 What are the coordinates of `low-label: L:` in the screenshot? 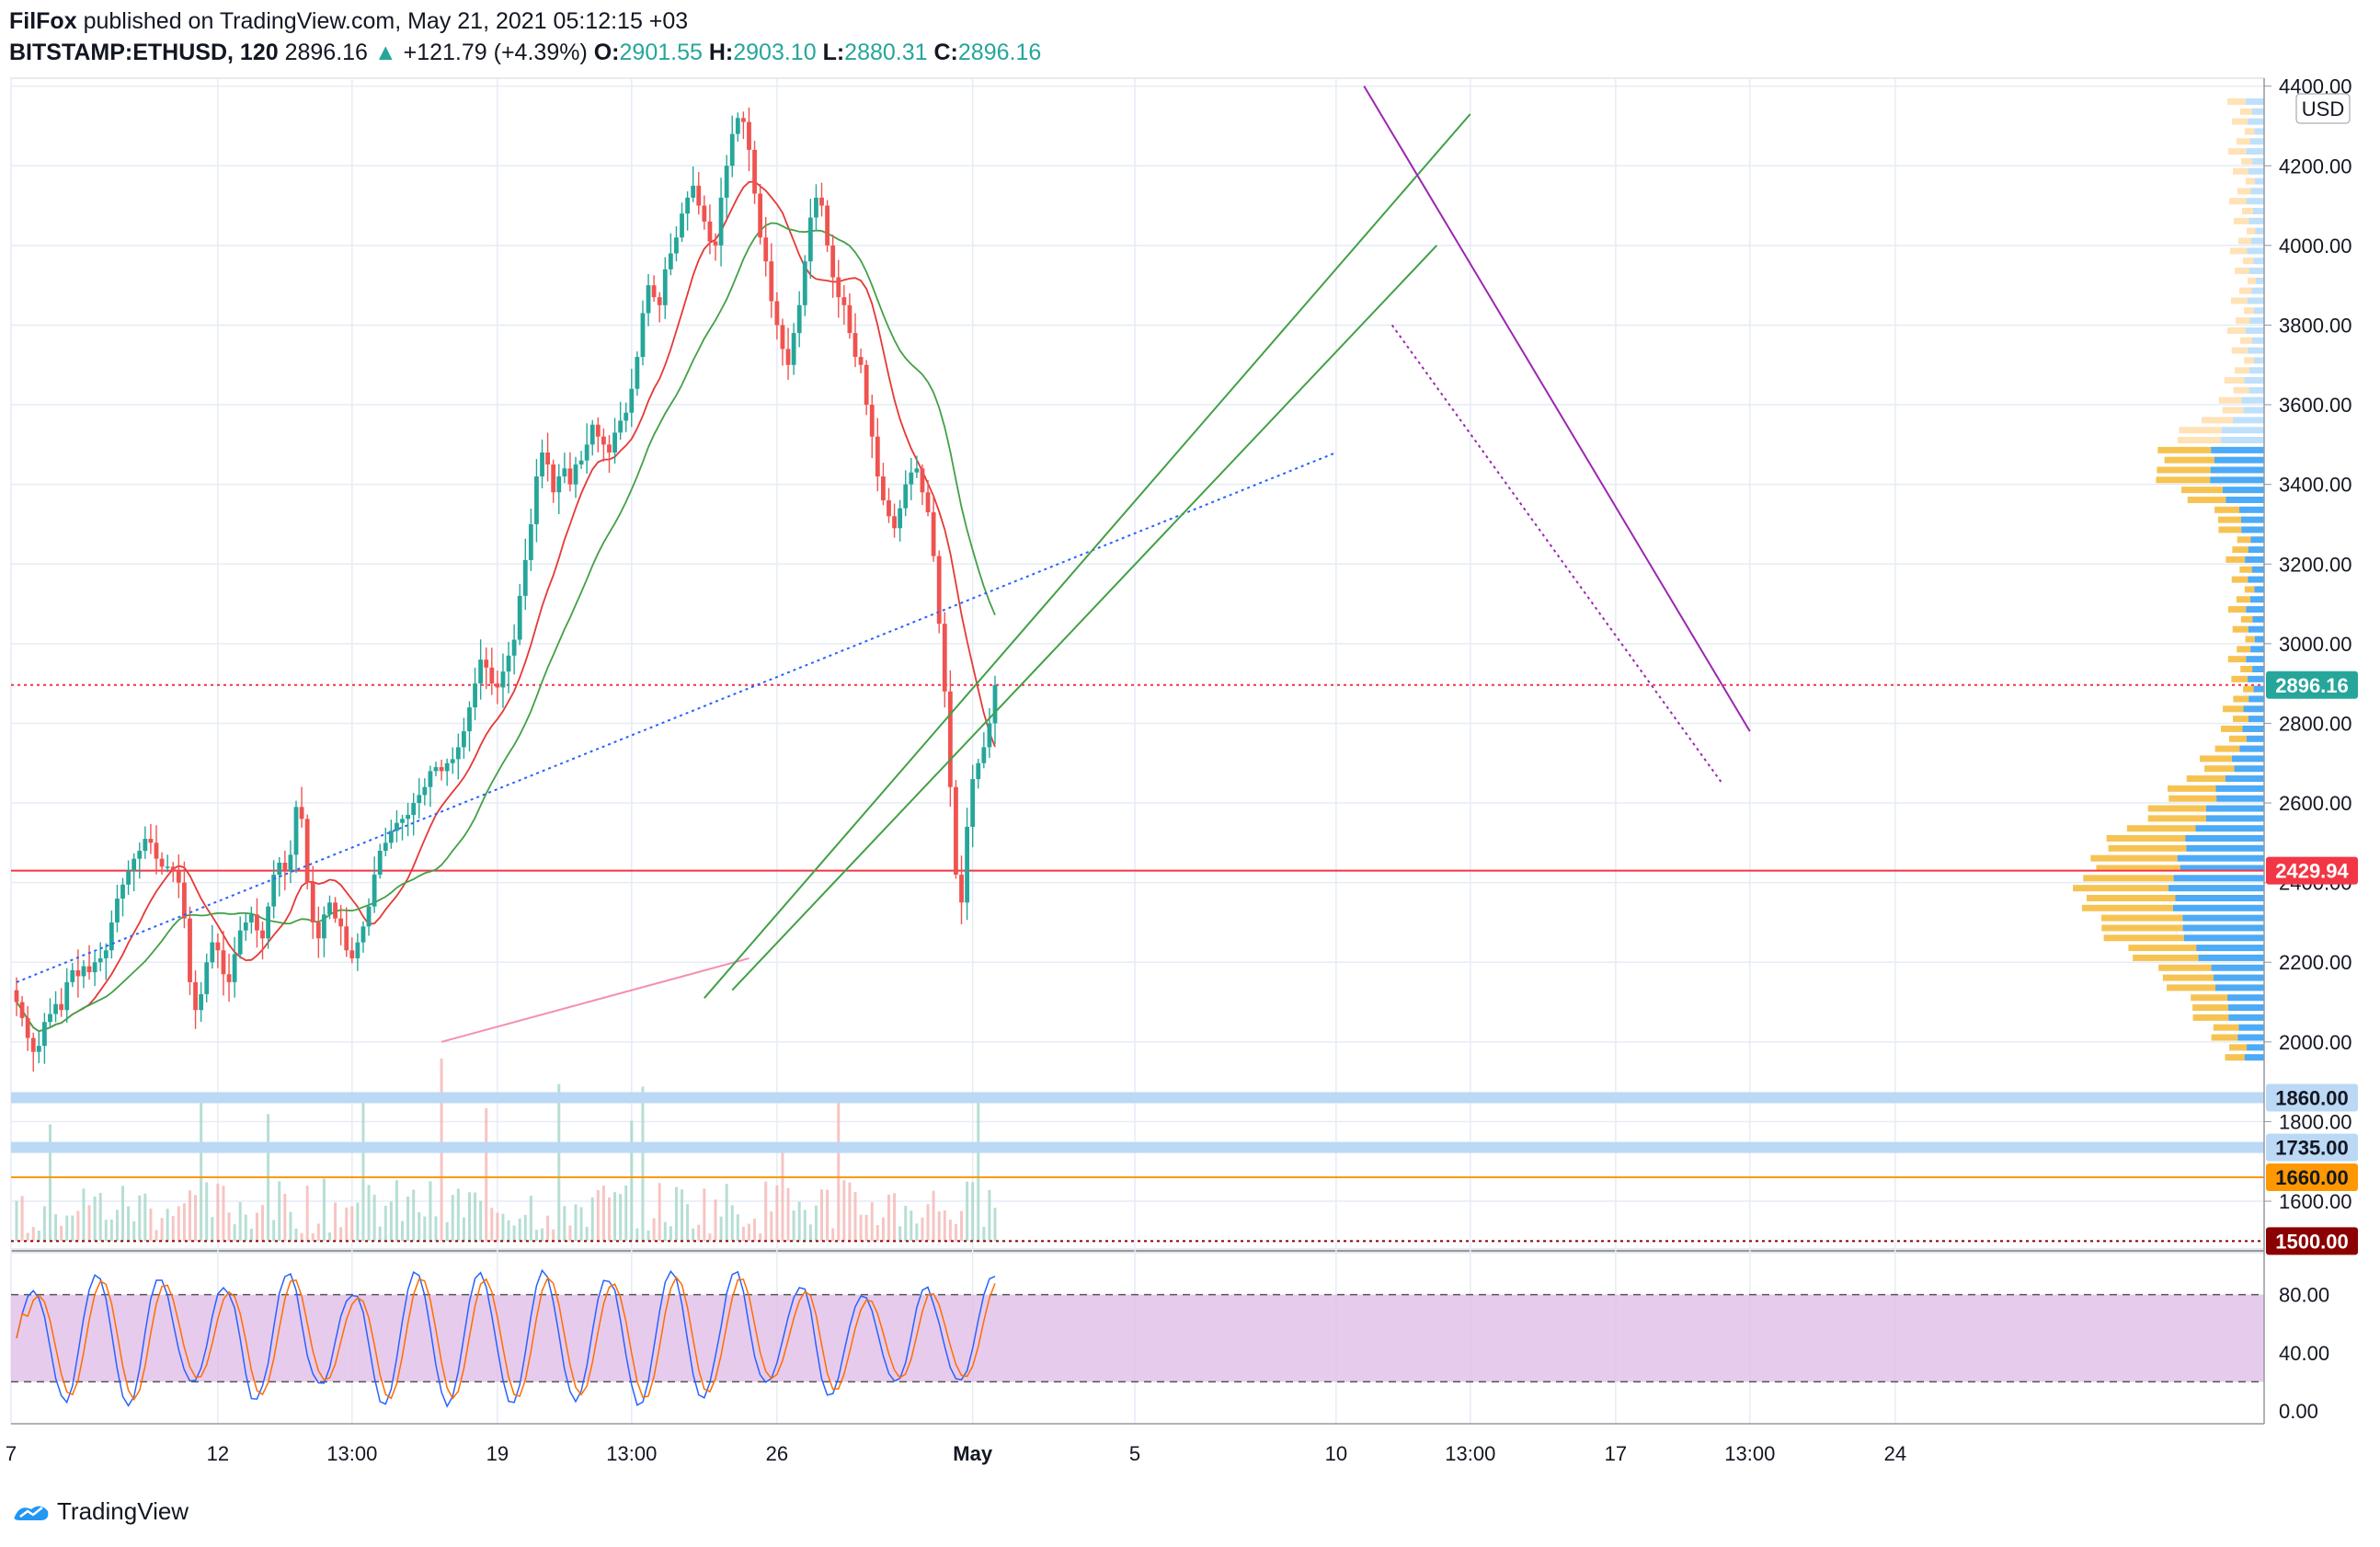 It's located at (833, 52).